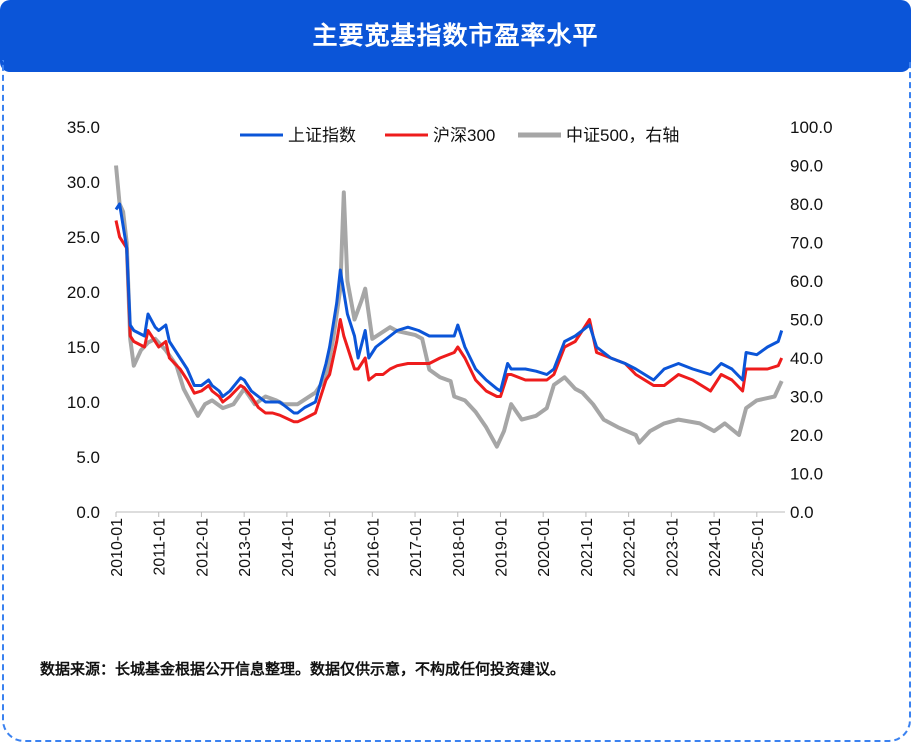 This screenshot has height=744, width=911. Describe the element at coordinates (88, 512) in the screenshot. I see `y-left-tick-label: 0.0` at that location.